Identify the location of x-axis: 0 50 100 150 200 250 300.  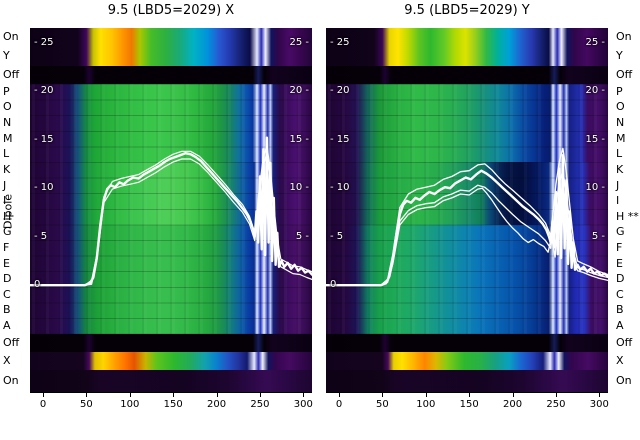
(467, 405).